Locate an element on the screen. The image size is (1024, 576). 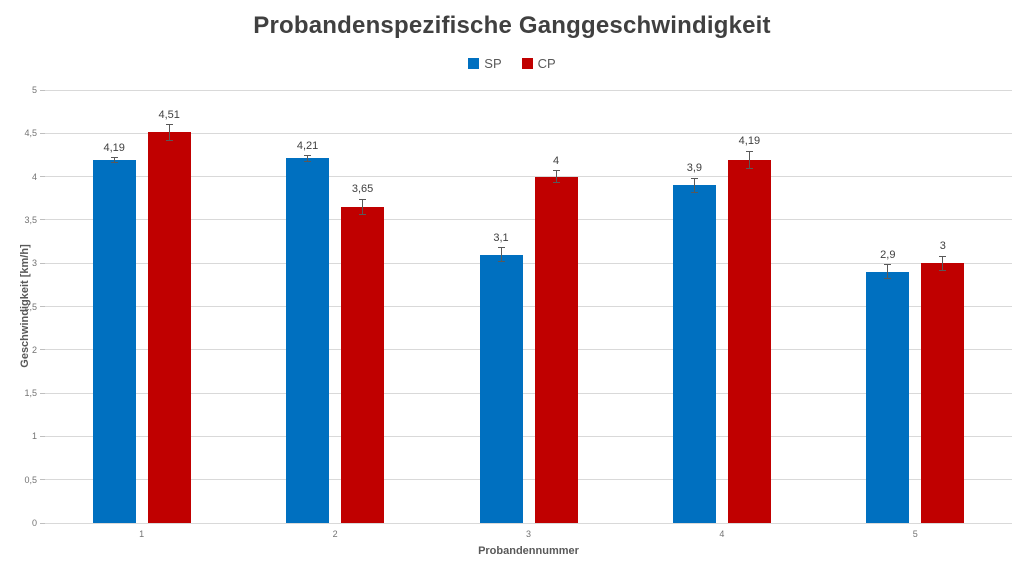
y-tick-label: 0,5 is located at coordinates (30, 479).